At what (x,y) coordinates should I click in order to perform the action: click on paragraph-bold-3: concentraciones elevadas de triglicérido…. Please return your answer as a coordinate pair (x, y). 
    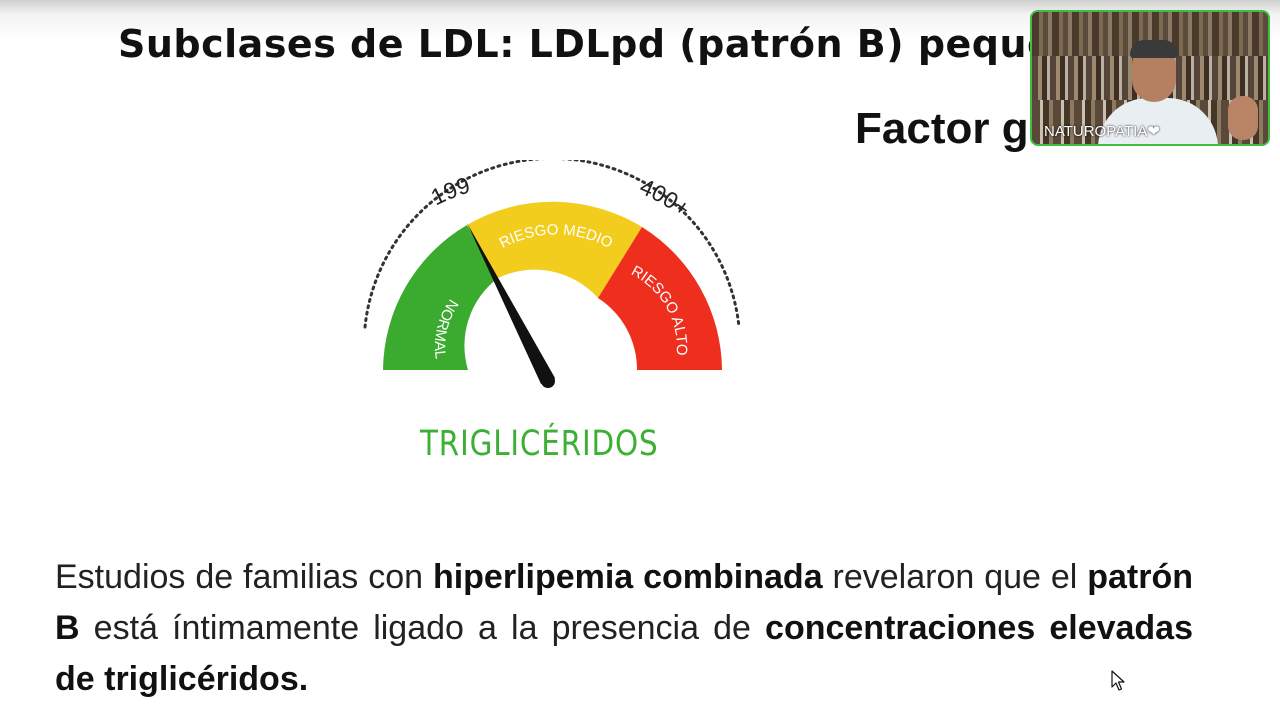
    Looking at the image, I should click on (624, 653).